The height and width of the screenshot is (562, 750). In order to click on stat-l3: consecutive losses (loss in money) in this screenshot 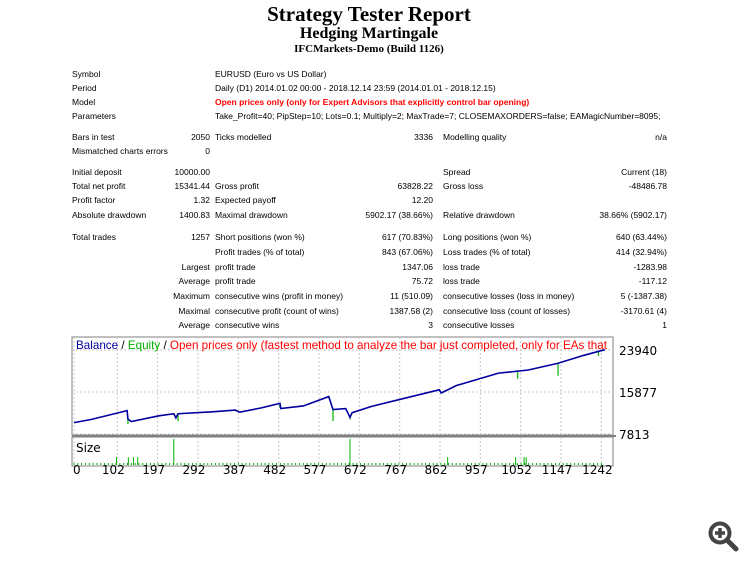, I will do `click(509, 296)`.